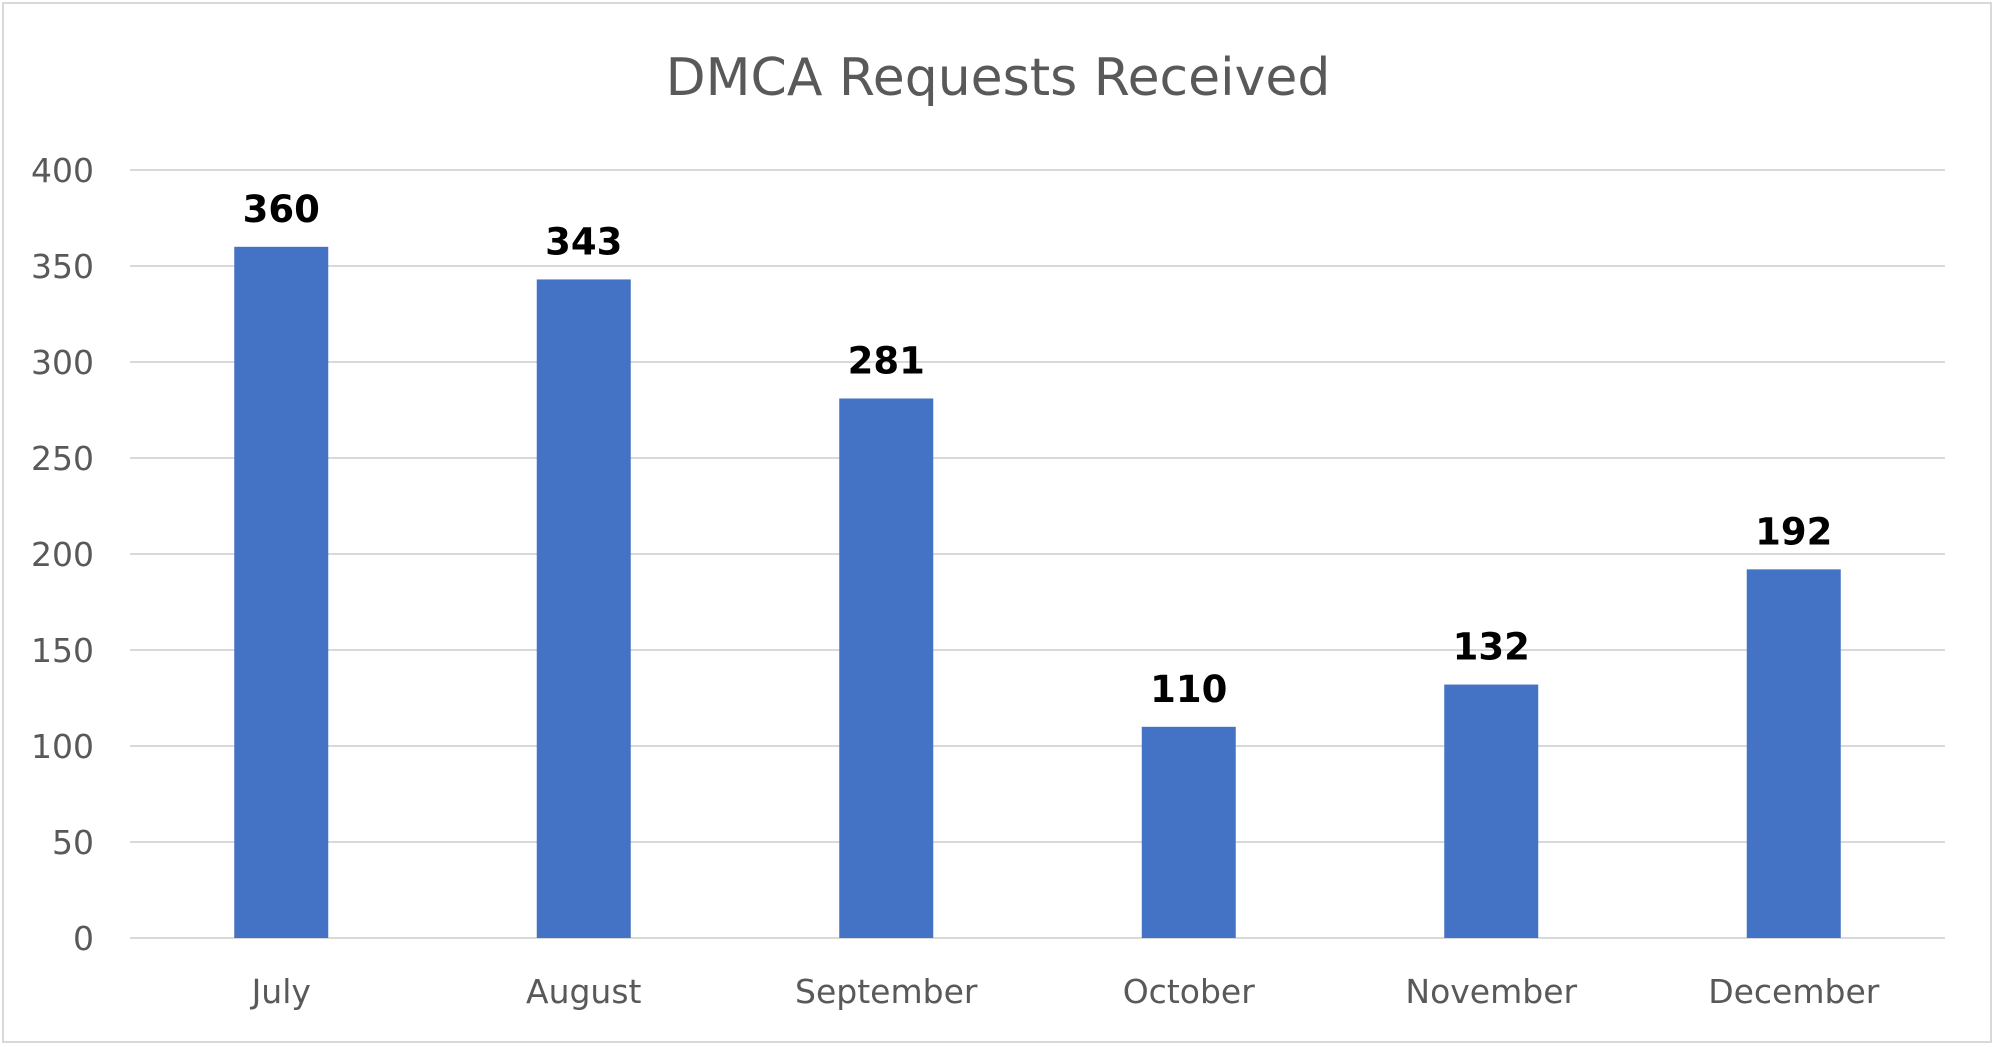 This screenshot has height=1047, width=1996. What do you see at coordinates (62, 746) in the screenshot?
I see `y-tick-label: 100` at bounding box center [62, 746].